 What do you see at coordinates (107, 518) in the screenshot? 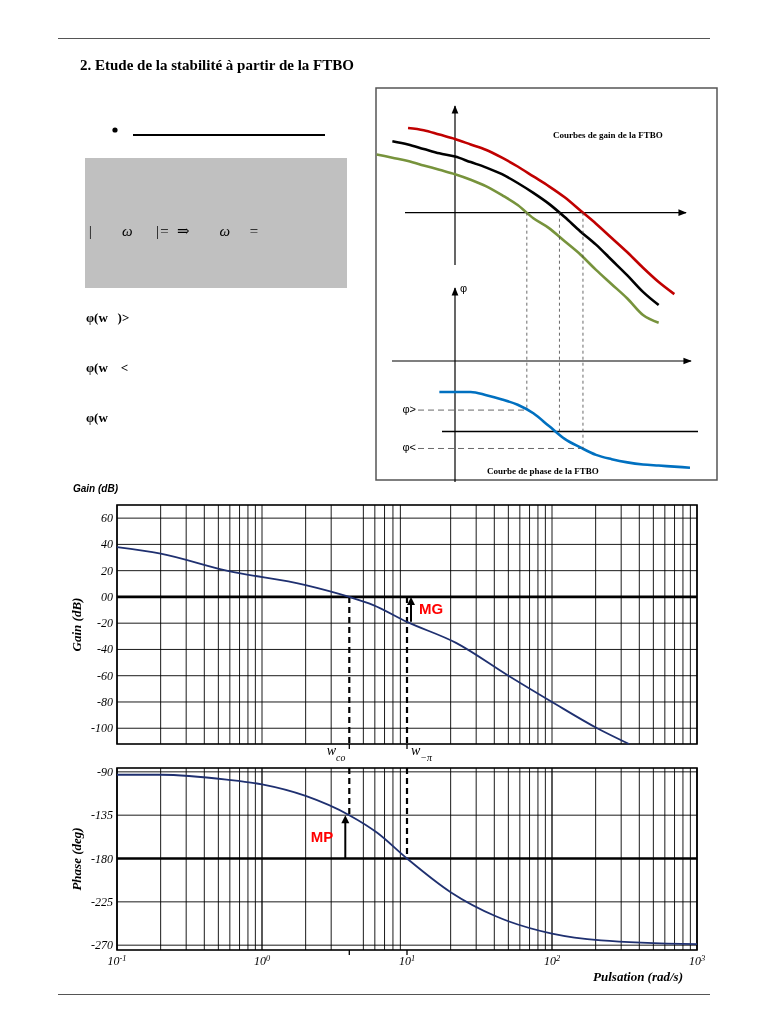
I see `y-tick-label: 60` at bounding box center [107, 518].